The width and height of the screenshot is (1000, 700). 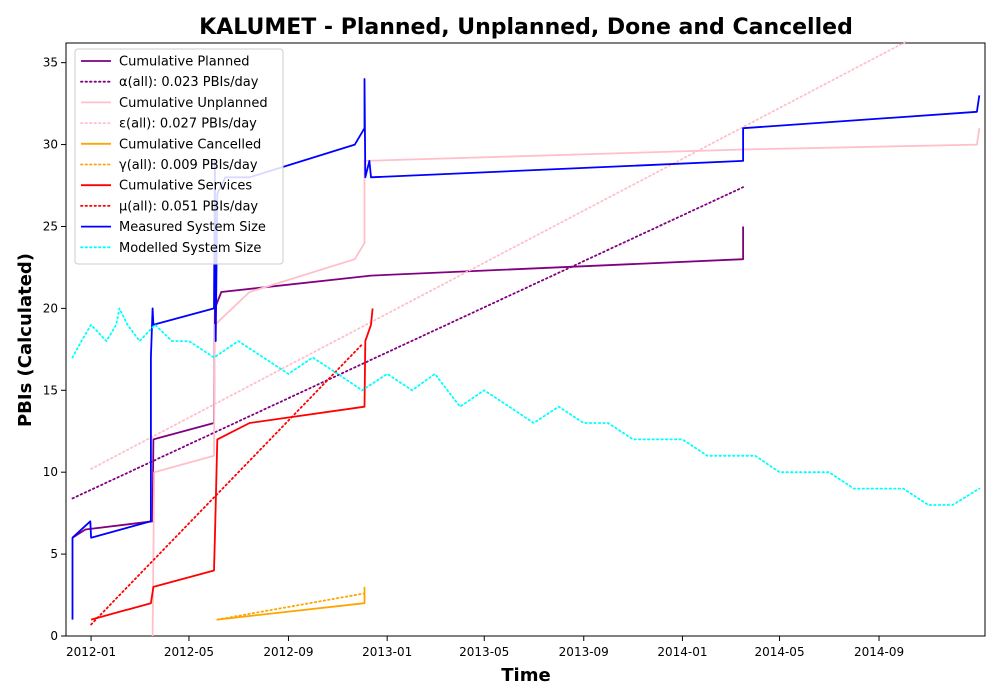 I want to click on x-tick-label: 2012-05, so click(x=189, y=652).